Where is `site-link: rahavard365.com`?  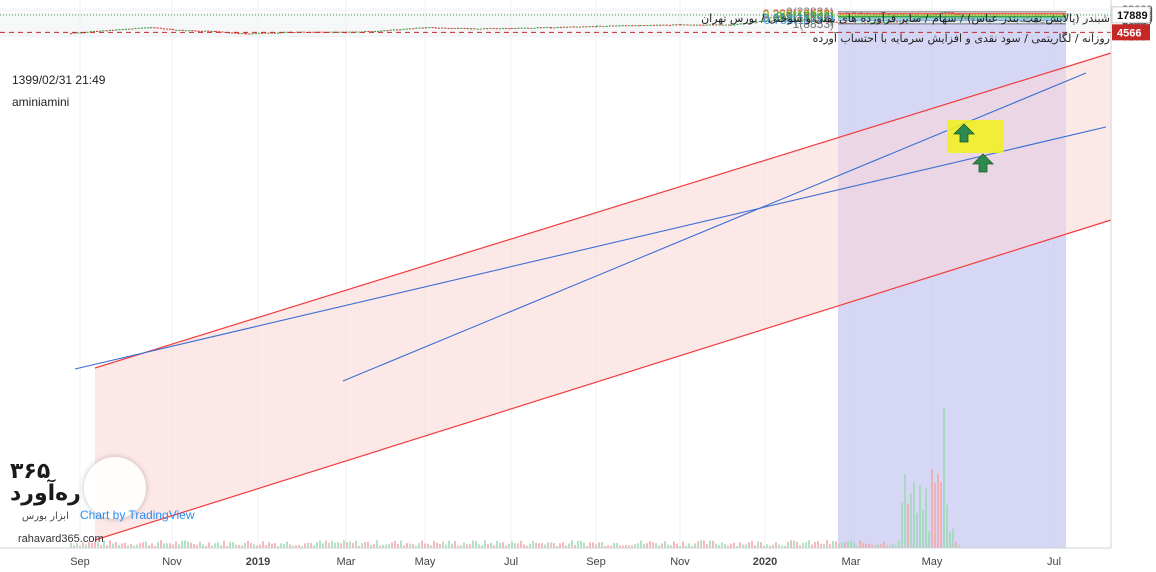 site-link: rahavard365.com is located at coordinates (61, 539).